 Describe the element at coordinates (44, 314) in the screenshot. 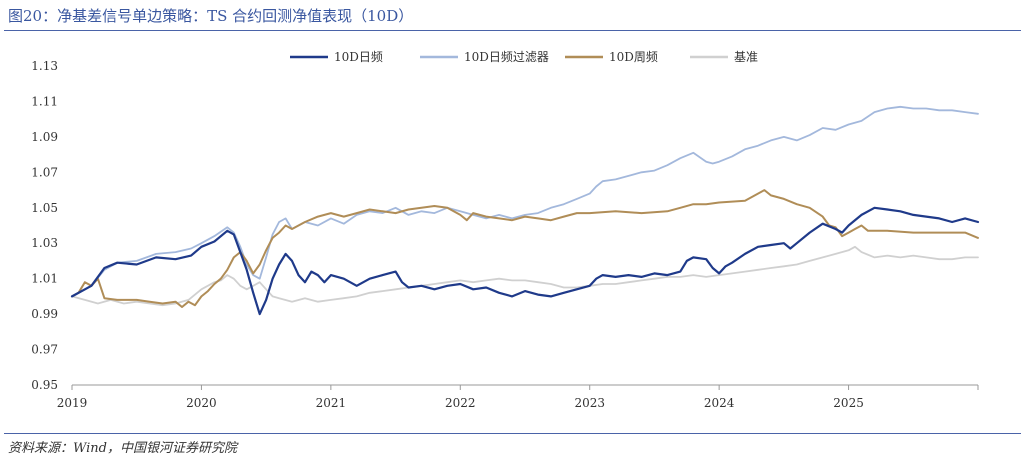

I see `y-tick-label: 0.99` at that location.